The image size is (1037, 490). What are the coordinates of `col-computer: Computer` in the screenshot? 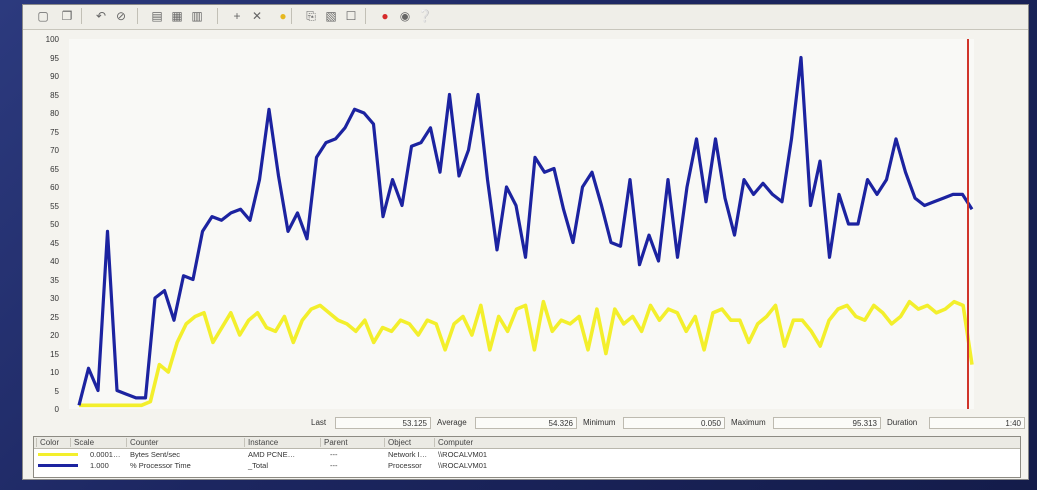 It's located at (486, 442).